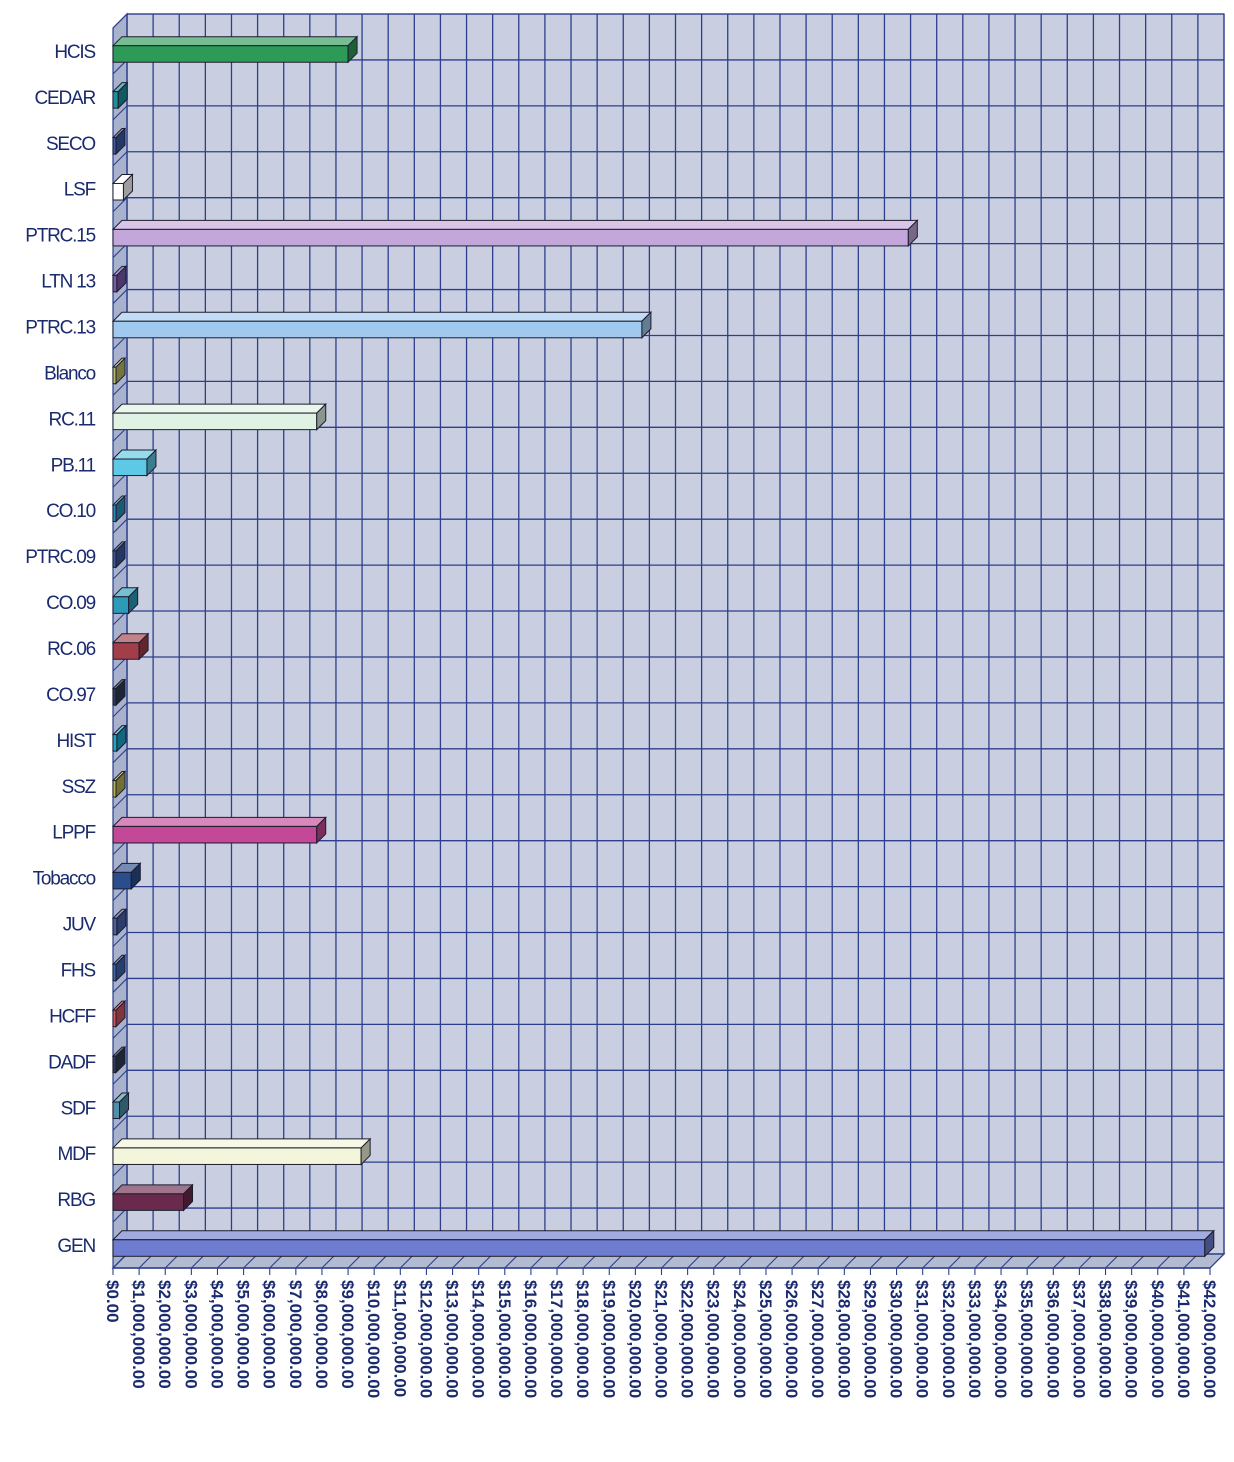 Image resolution: width=1234 pixels, height=1462 pixels. What do you see at coordinates (71, 649) in the screenshot?
I see `category-label: RC.06` at bounding box center [71, 649].